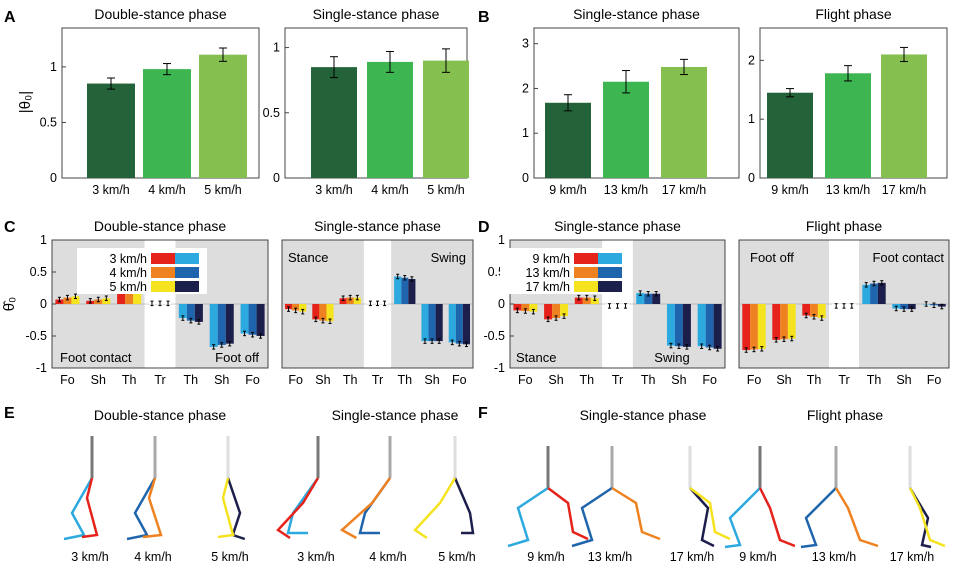 The image size is (957, 573). Describe the element at coordinates (548, 287) in the screenshot. I see `legend-label: 17 km/h` at that location.